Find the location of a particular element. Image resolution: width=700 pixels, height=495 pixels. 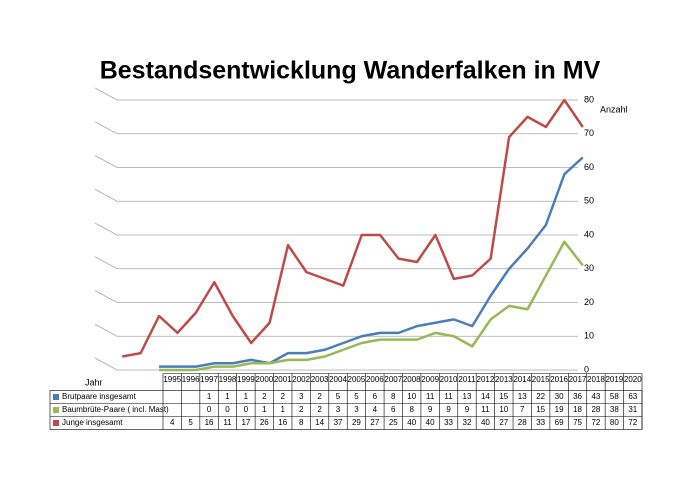

table-cell: 18 is located at coordinates (577, 409).